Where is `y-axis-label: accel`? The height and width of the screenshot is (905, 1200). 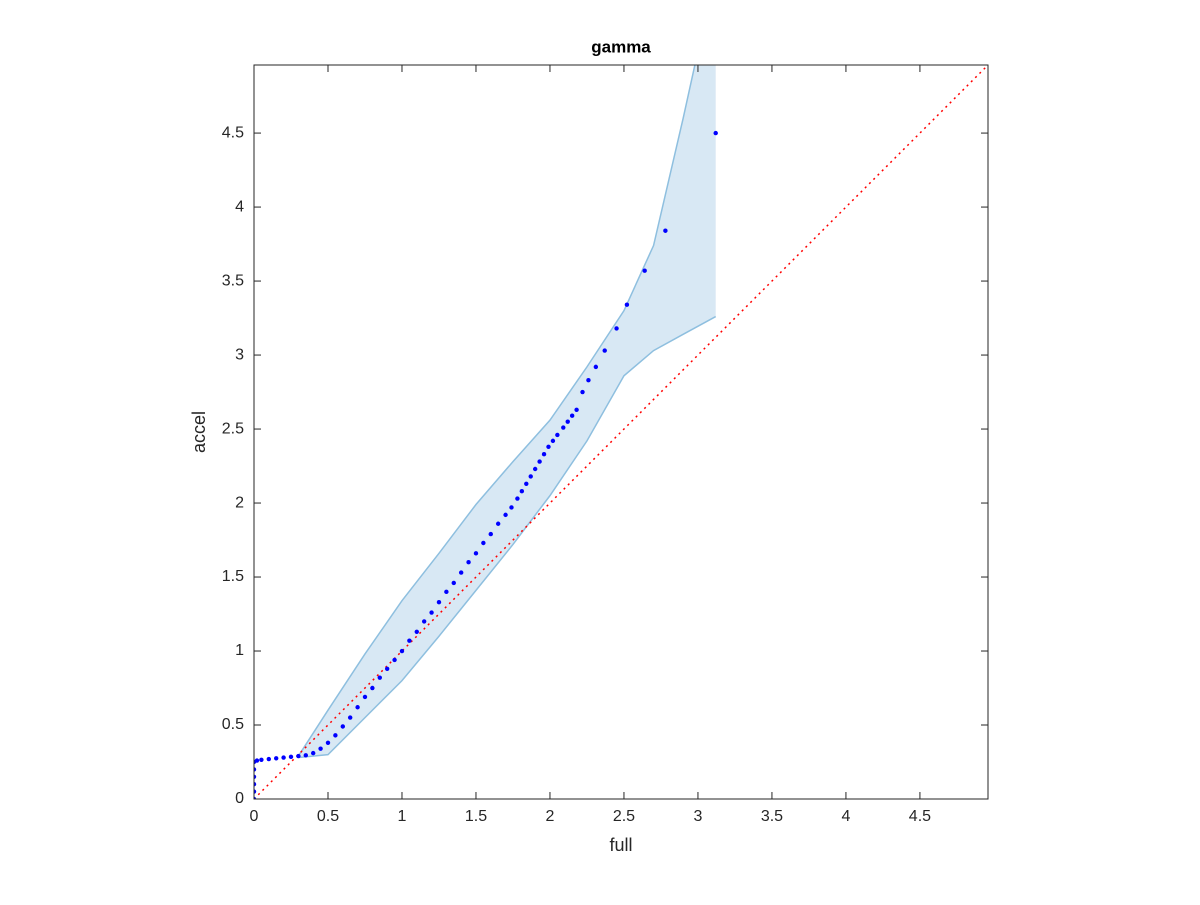
y-axis-label: accel is located at coordinates (199, 432).